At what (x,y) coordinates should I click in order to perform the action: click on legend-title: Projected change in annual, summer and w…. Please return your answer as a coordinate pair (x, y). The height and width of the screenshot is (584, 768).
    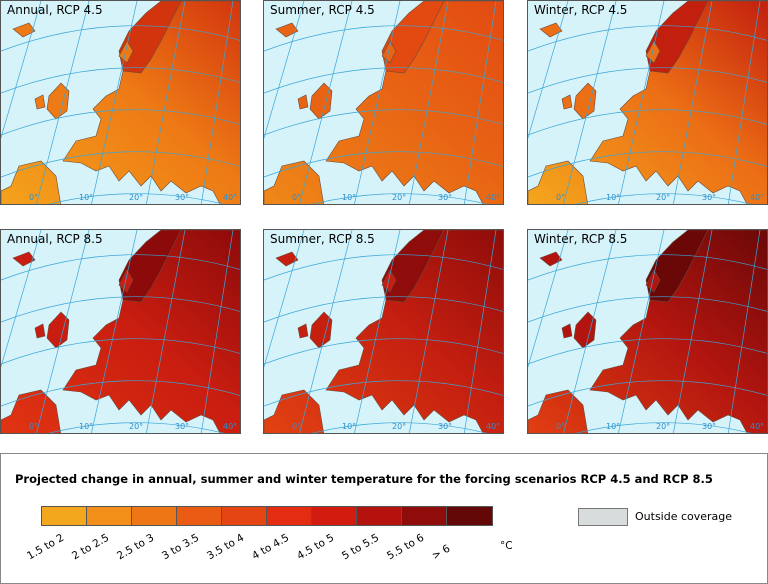
    Looking at the image, I should click on (364, 479).